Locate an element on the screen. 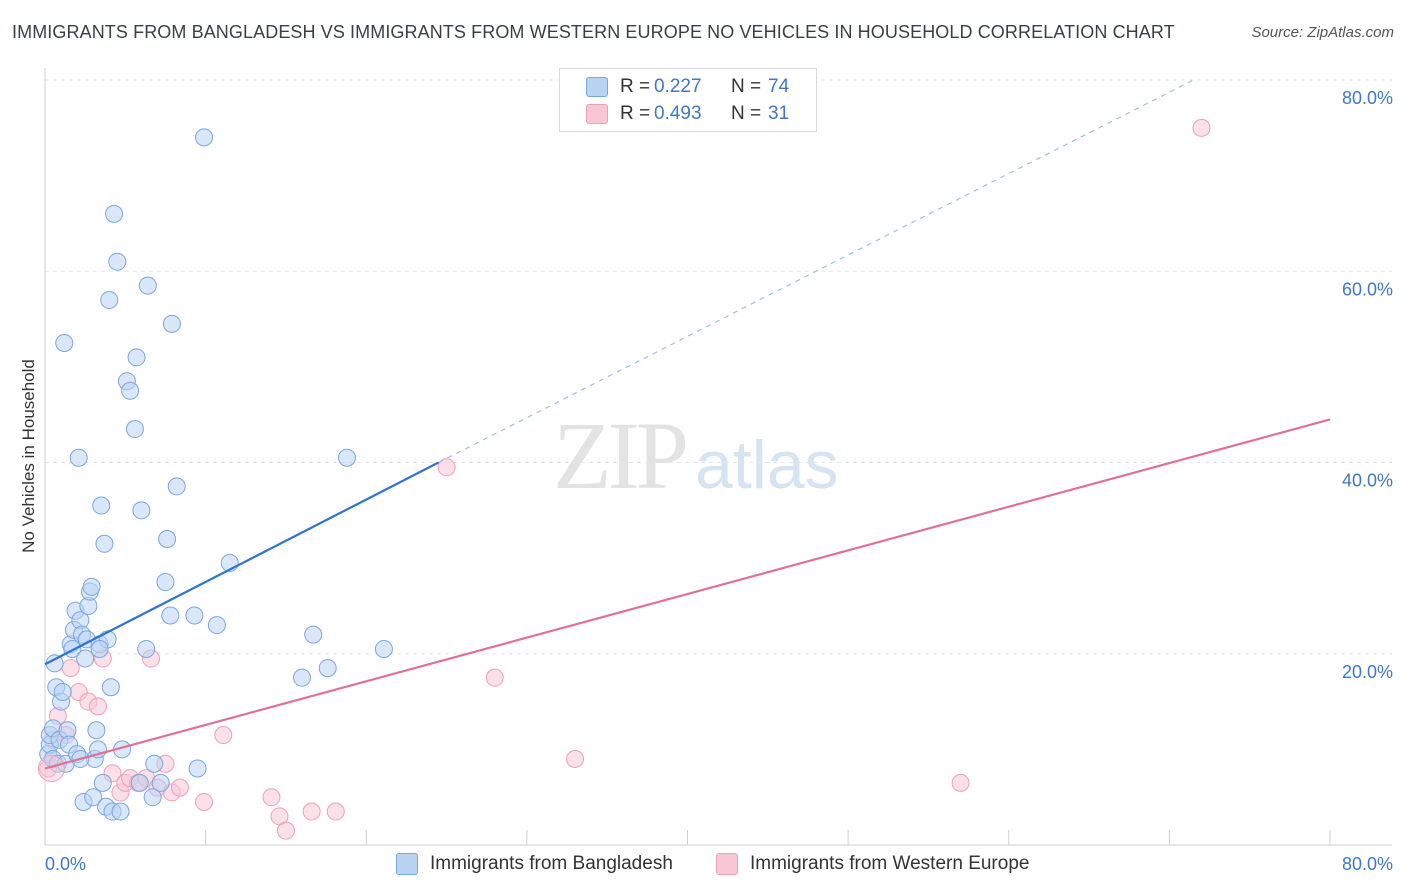  bottom-legend-western-europe: Immigrants from Western Europe is located at coordinates (872, 864).